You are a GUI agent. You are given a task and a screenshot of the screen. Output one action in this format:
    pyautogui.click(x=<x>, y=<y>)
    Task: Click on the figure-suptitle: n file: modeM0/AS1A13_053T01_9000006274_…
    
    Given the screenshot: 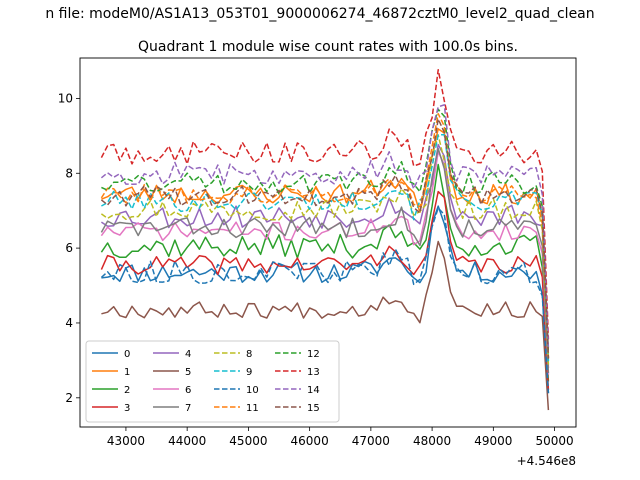 What is the action you would take?
    pyautogui.click(x=319, y=14)
    